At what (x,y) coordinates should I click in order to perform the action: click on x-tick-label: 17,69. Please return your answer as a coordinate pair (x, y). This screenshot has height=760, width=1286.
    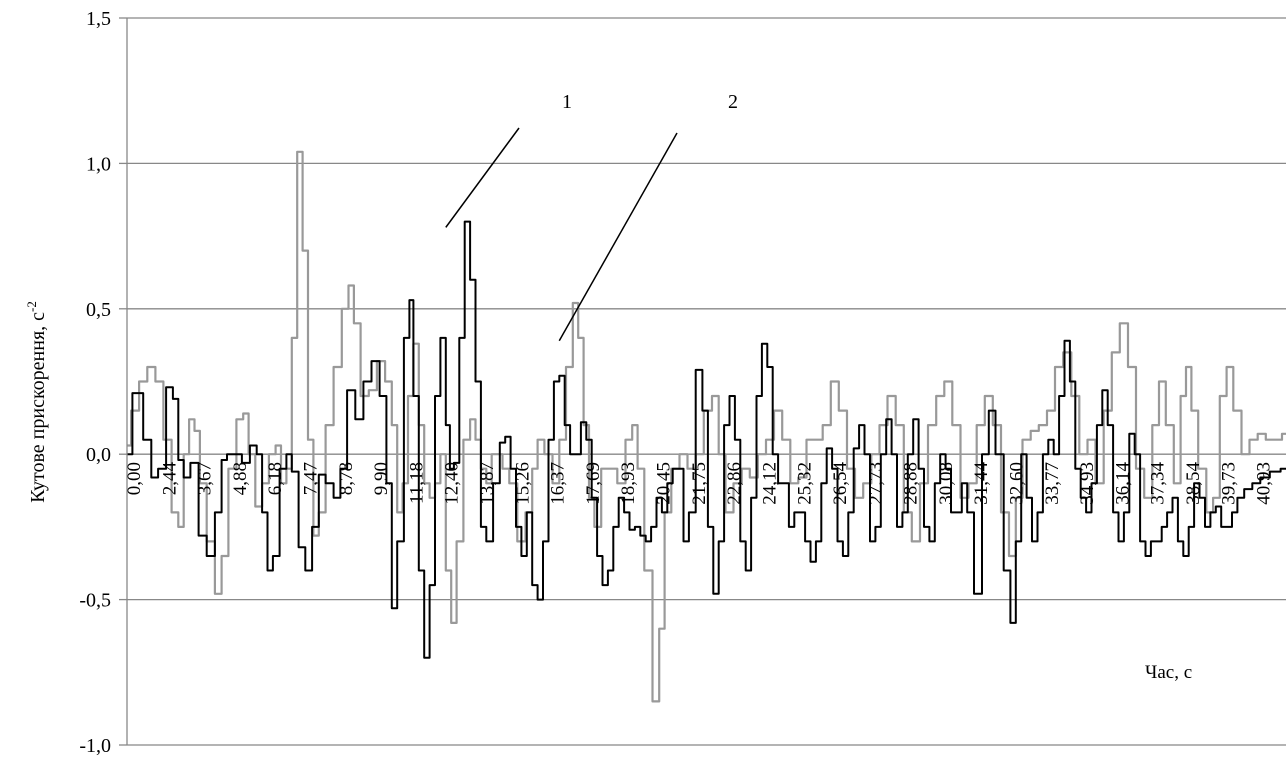
    Looking at the image, I should click on (593, 483).